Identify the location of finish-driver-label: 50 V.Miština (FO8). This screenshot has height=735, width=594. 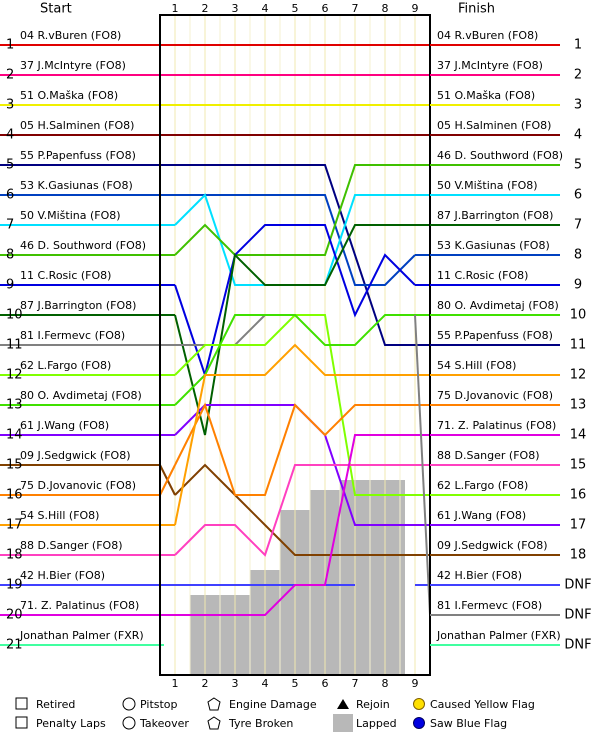
(487, 185).